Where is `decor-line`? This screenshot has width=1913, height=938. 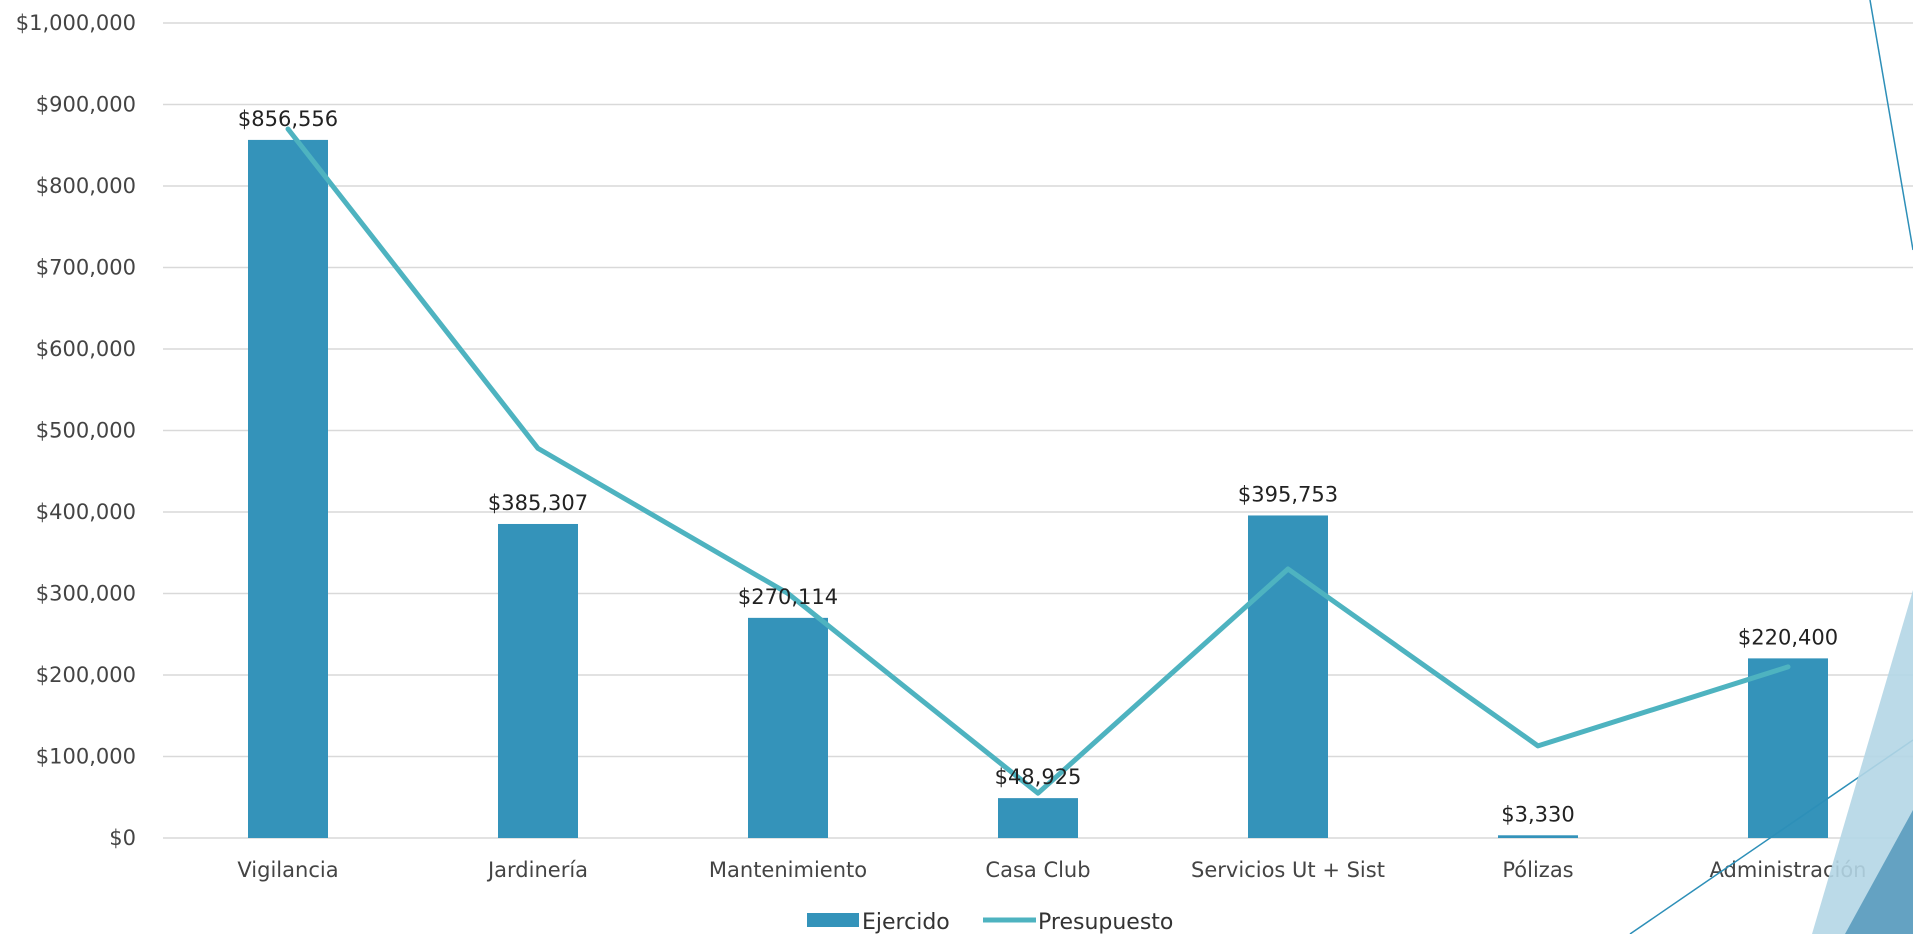 decor-line is located at coordinates (1891, 125).